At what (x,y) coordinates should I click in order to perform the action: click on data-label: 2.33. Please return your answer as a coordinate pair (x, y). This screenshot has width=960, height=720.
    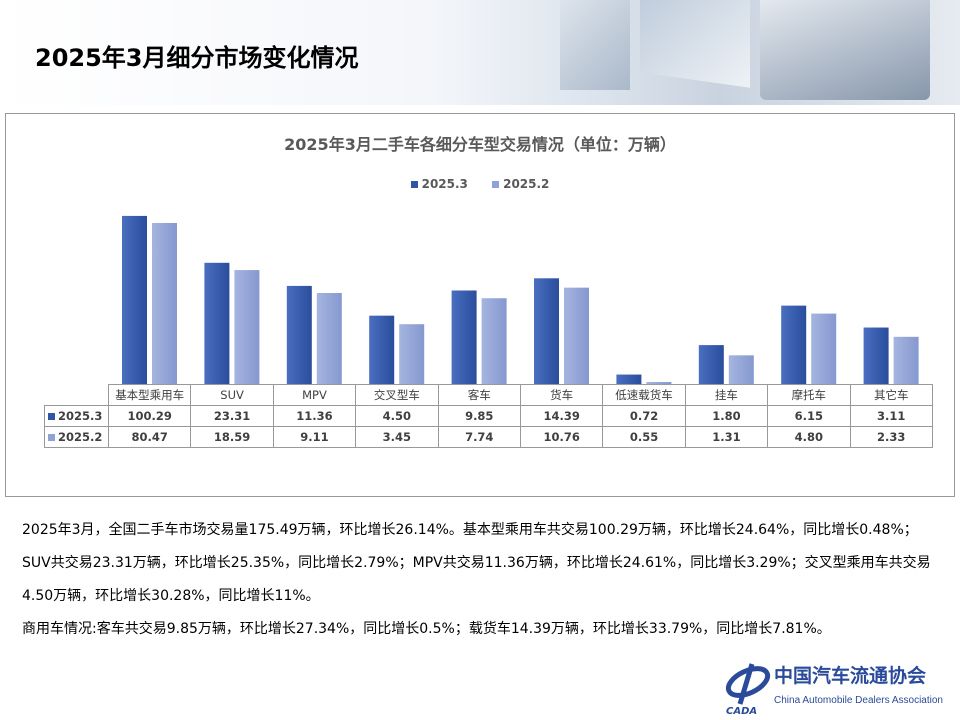
    Looking at the image, I should click on (891, 437).